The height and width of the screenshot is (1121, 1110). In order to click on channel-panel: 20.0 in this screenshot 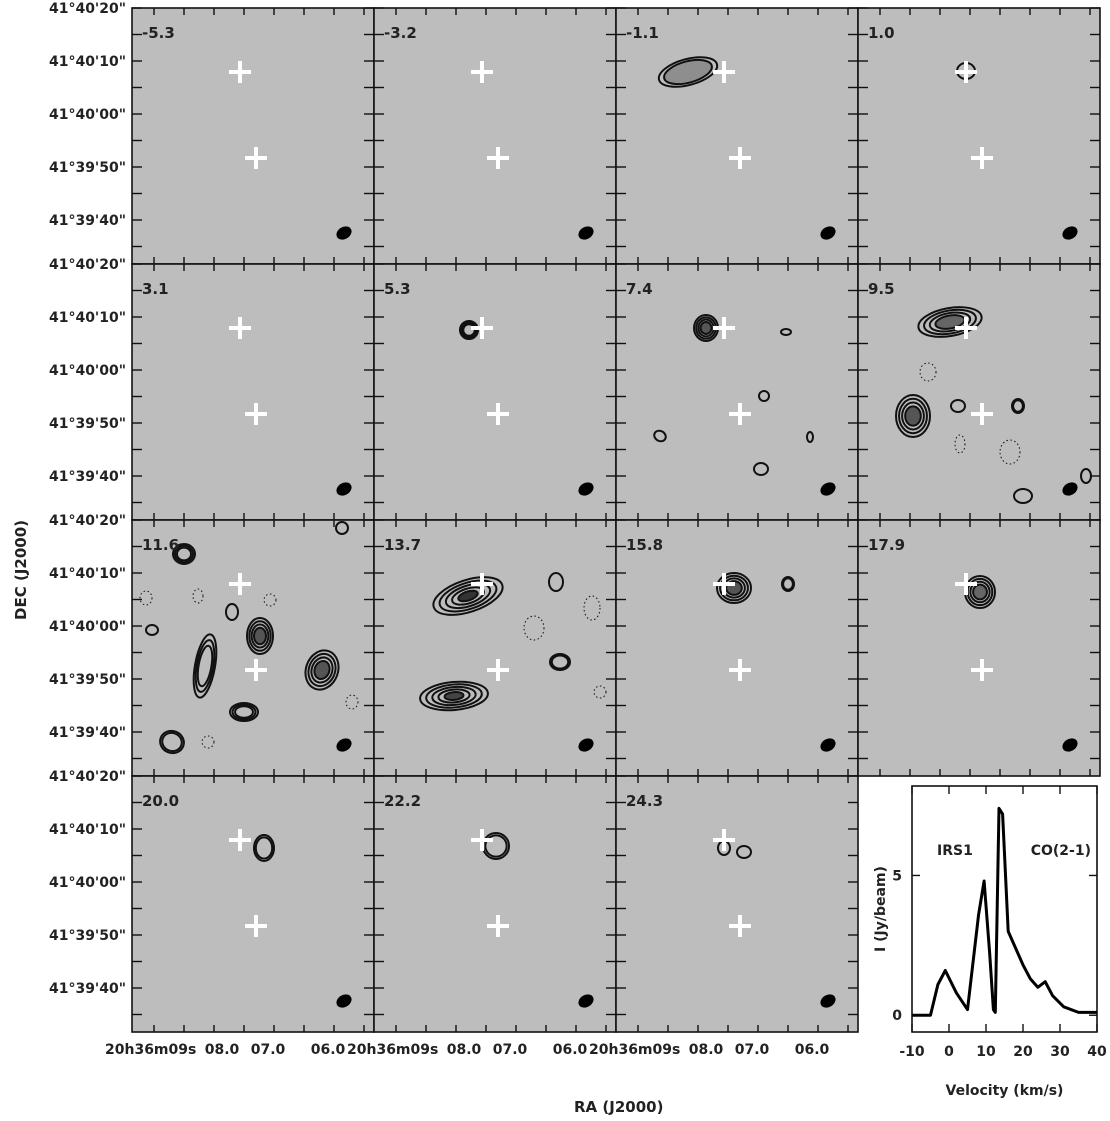, I will do `click(253, 904)`.